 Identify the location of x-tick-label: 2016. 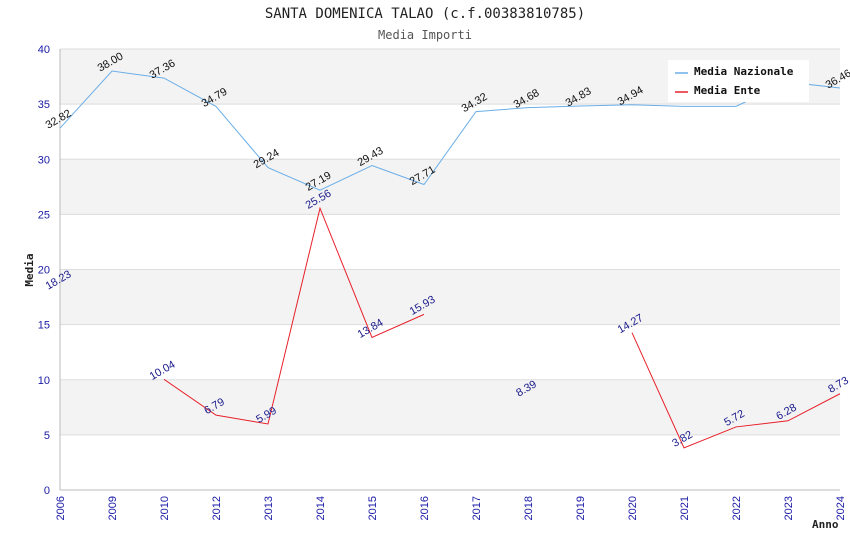
(425, 508).